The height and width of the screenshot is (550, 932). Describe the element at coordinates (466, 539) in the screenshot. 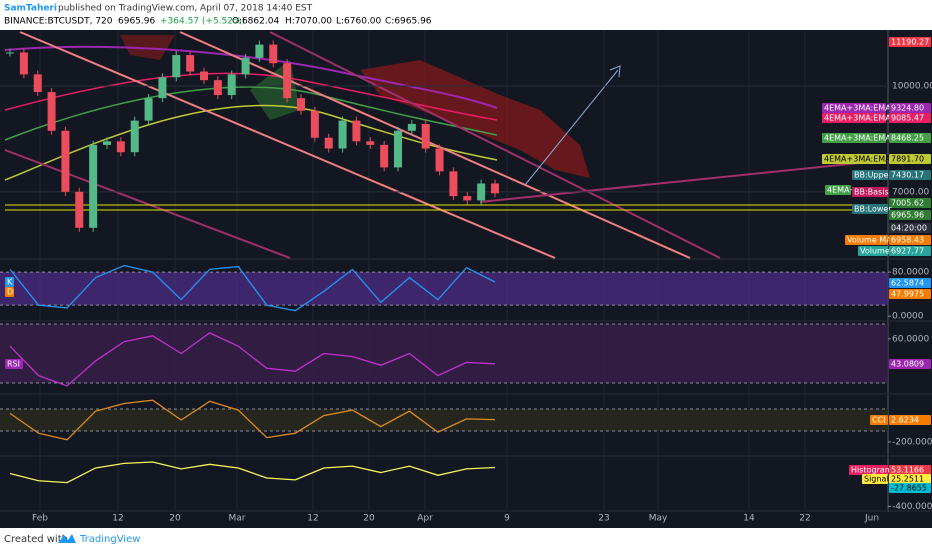

I see `footer-bg` at that location.